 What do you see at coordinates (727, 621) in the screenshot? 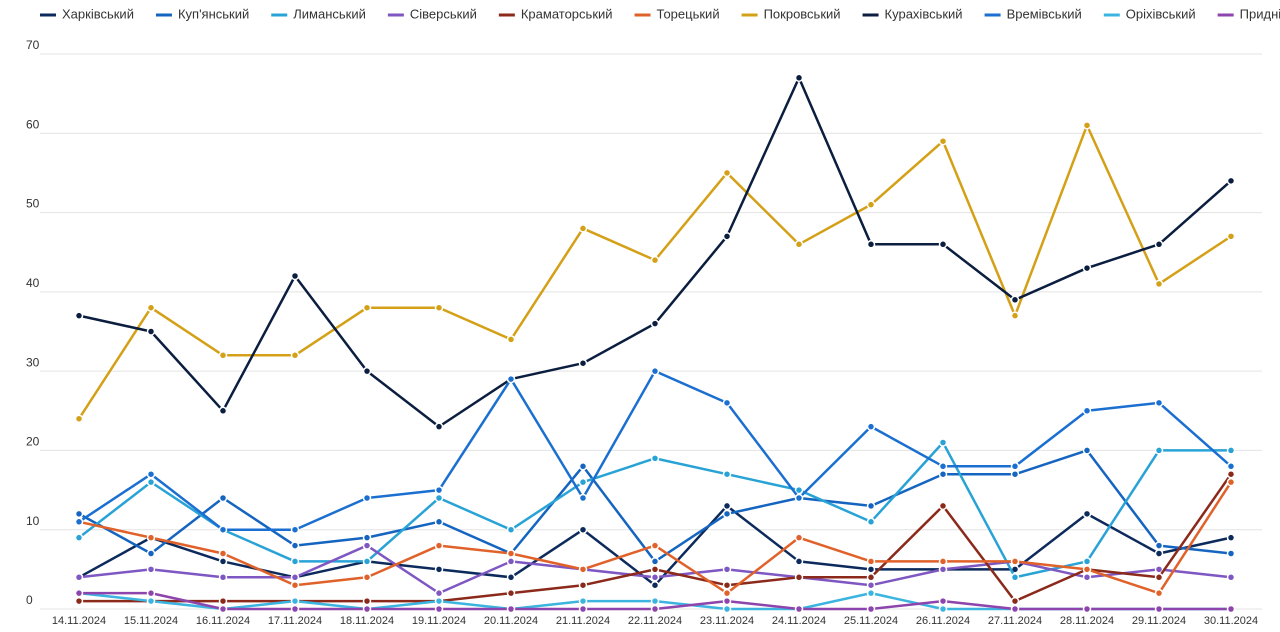
I see `x-tick-label: 23.11.2024` at bounding box center [727, 621].